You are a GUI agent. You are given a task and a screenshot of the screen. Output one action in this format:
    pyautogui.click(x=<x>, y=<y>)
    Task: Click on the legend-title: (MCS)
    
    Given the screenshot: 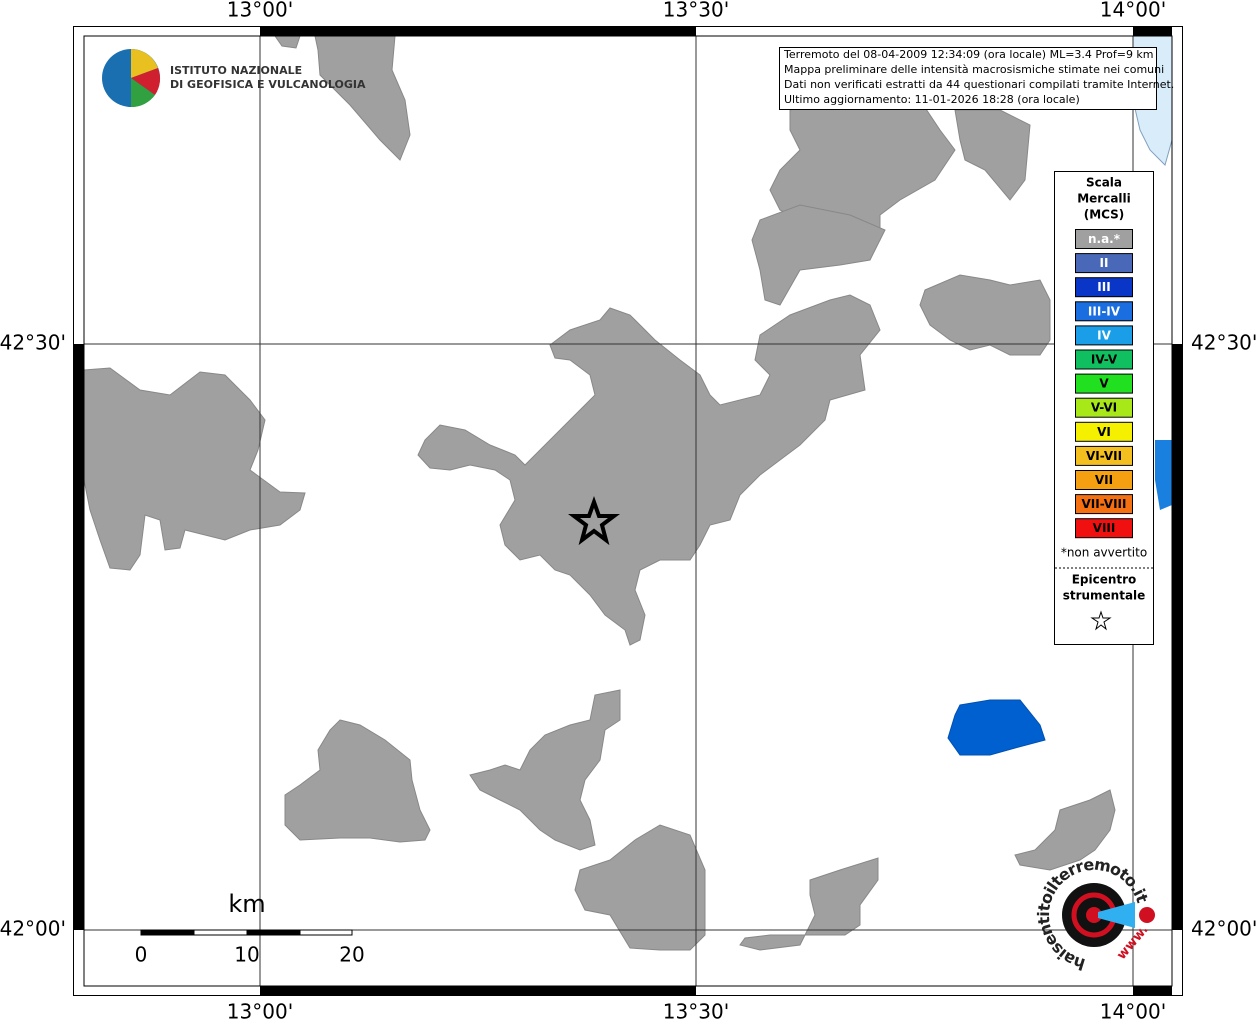 What is the action you would take?
    pyautogui.click(x=1104, y=215)
    